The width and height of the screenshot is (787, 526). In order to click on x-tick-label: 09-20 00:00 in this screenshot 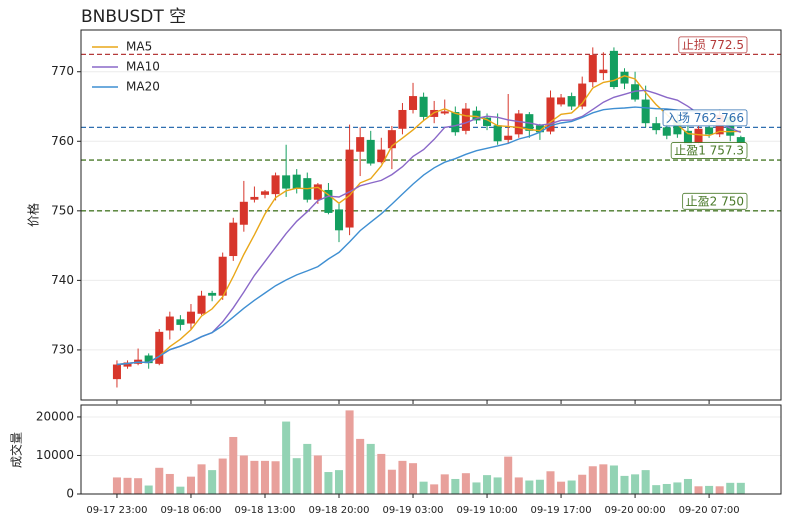, I will do `click(635, 510)`.